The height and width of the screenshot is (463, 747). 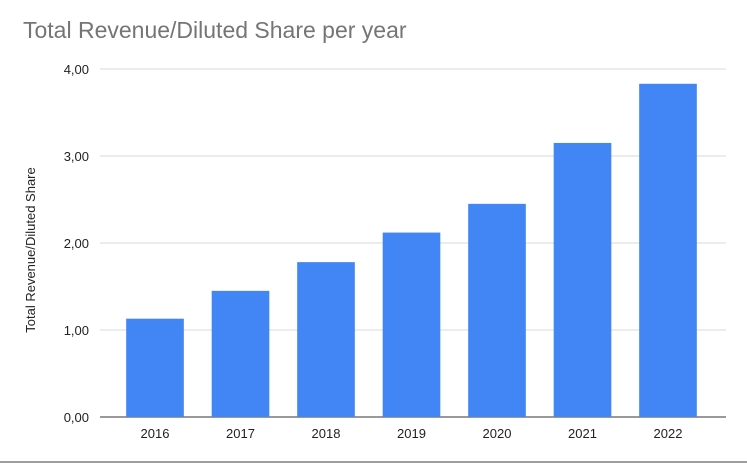 I want to click on y-axis-ticks: 0,00 1,00 2,00 3,00 4,00, so click(x=76, y=243).